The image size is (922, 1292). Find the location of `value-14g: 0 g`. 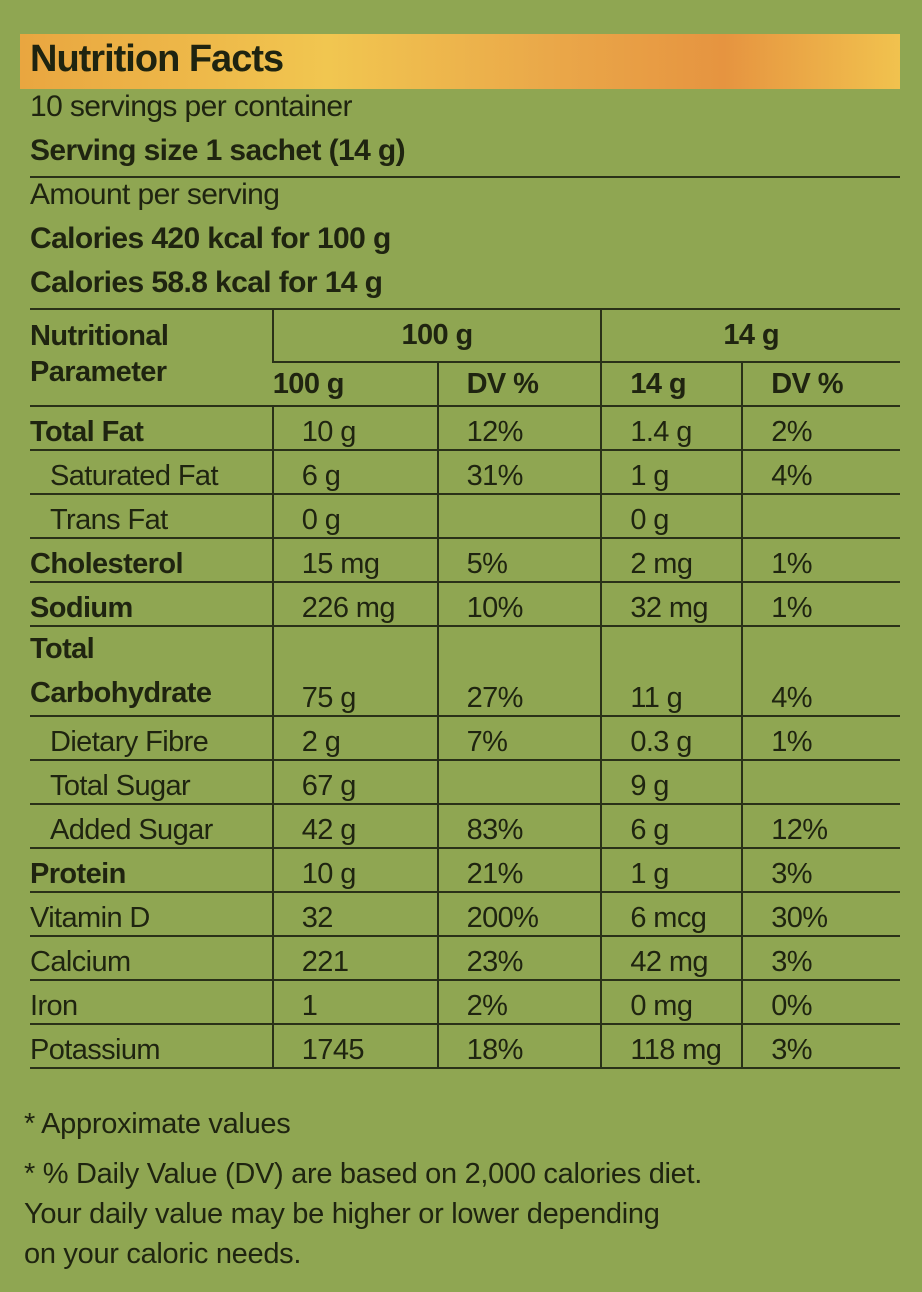

value-14g: 0 g is located at coordinates (671, 516).